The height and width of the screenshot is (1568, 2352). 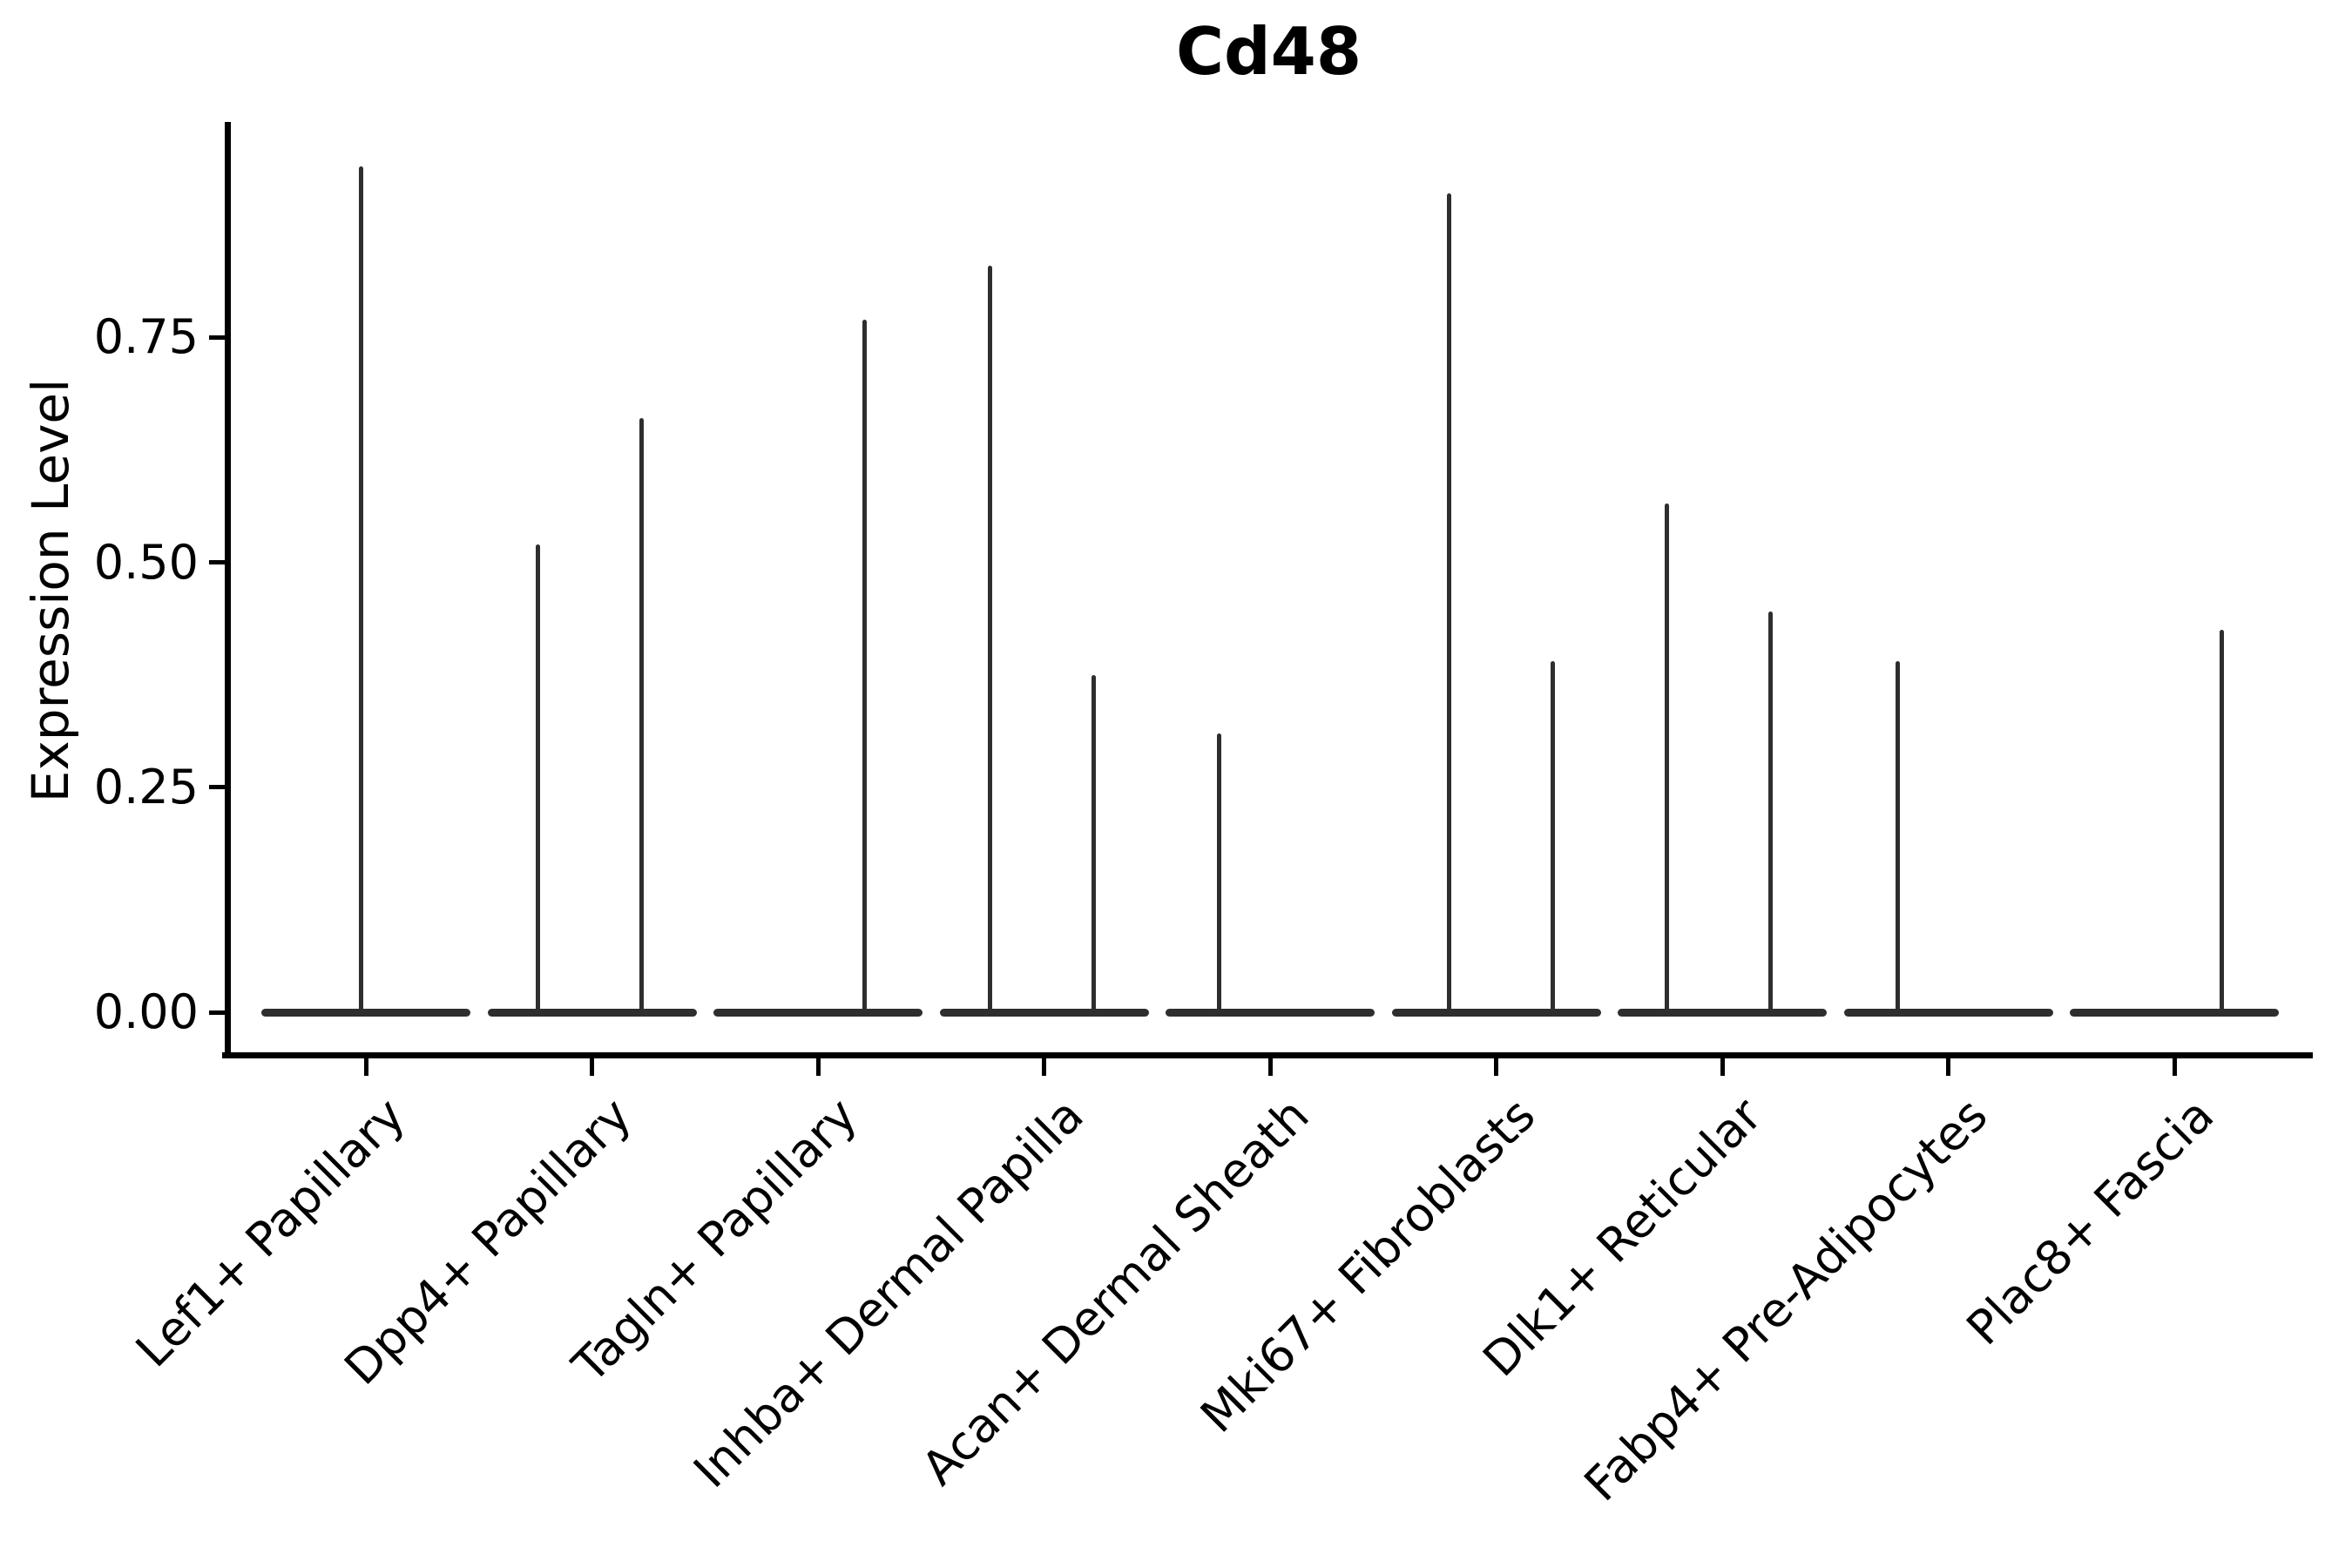 I want to click on y-tick-label: 0.00, so click(x=146, y=1012).